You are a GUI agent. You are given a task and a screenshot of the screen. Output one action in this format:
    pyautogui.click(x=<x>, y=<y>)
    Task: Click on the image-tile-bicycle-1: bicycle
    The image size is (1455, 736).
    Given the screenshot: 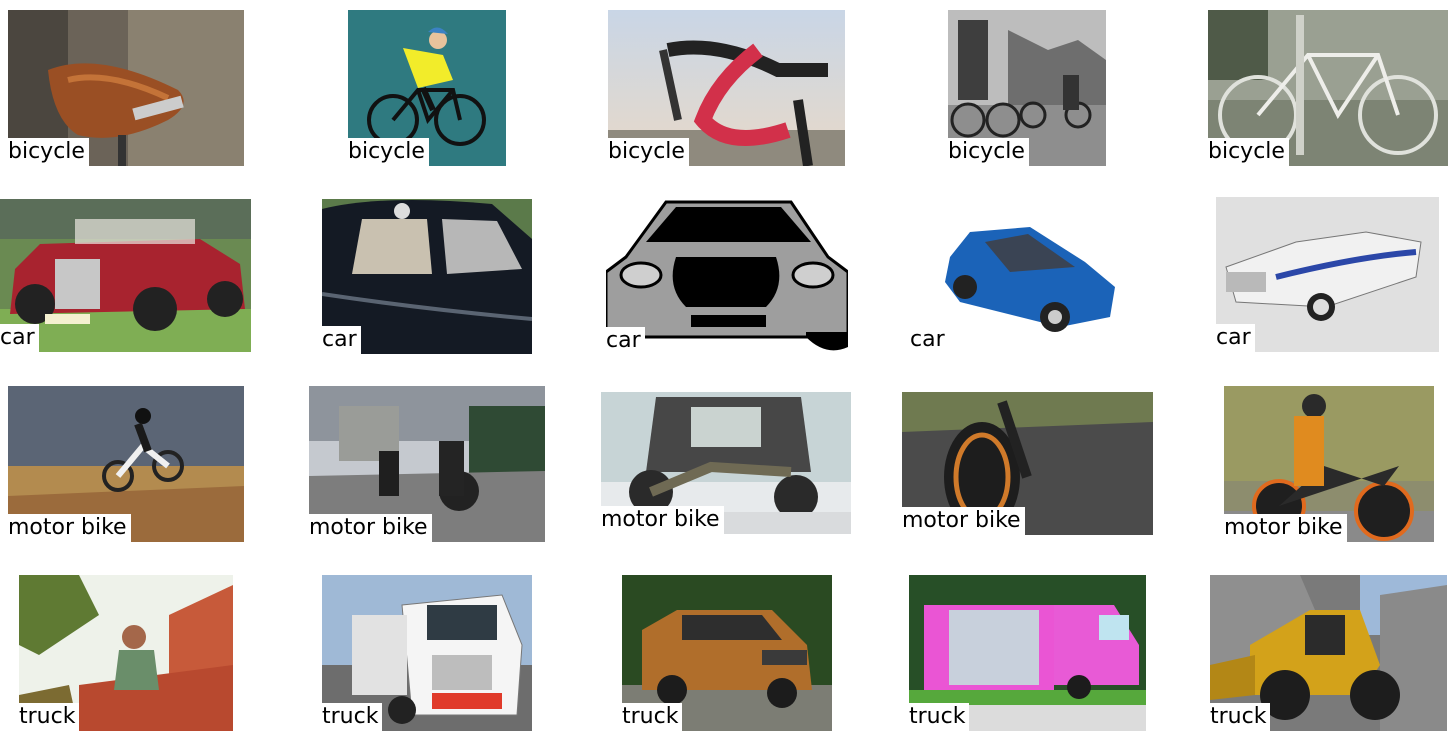 What is the action you would take?
    pyautogui.click(x=126, y=88)
    